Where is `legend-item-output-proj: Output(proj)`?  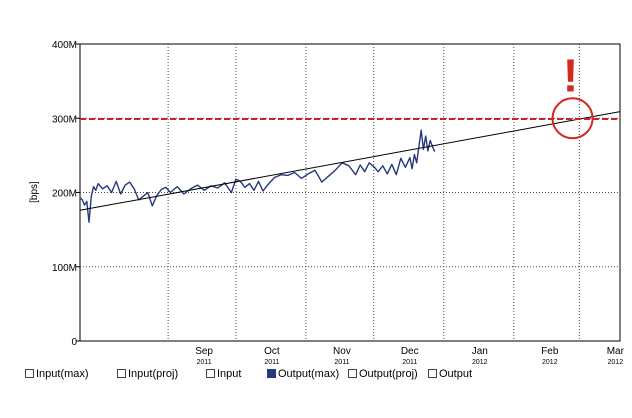
legend-item-output-proj: Output(proj) is located at coordinates (383, 374).